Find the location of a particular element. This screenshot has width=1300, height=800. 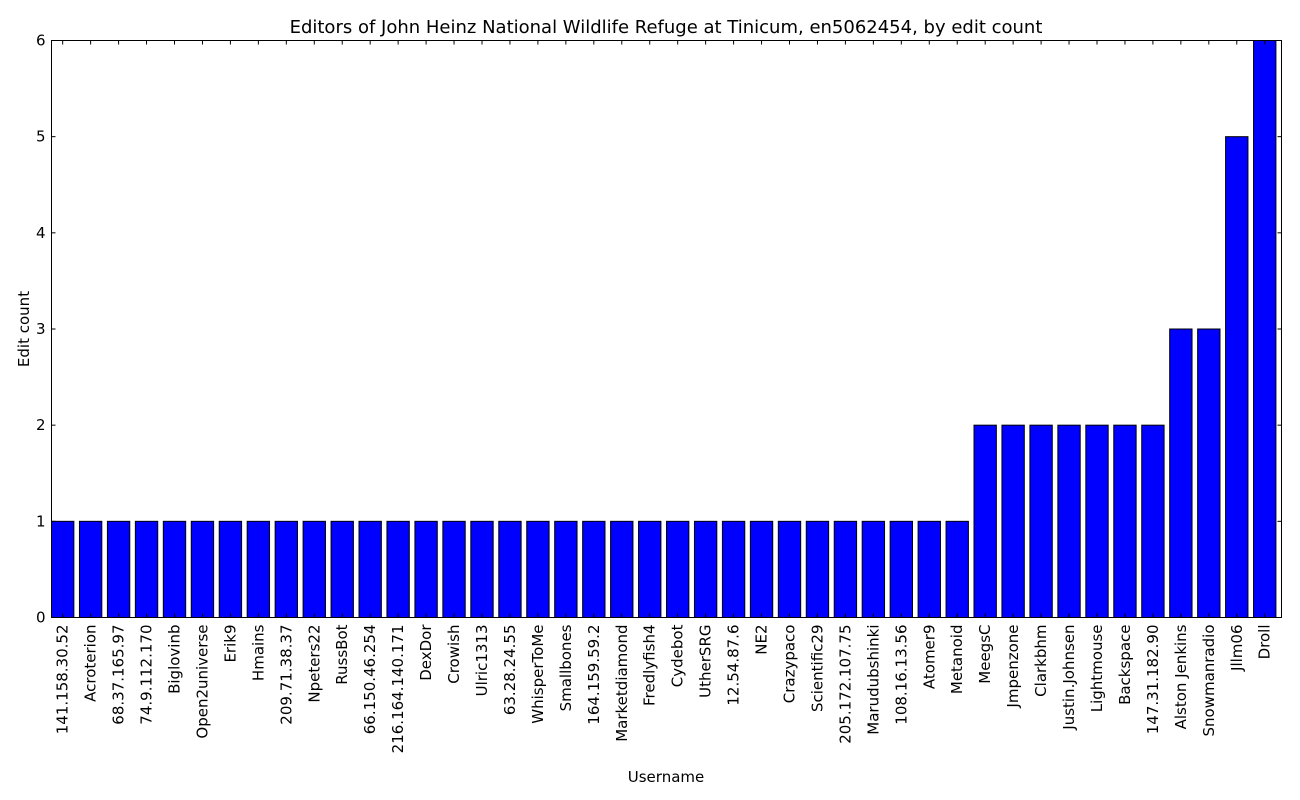

x-tick-label: 147.31.182.90 is located at coordinates (1153, 680).